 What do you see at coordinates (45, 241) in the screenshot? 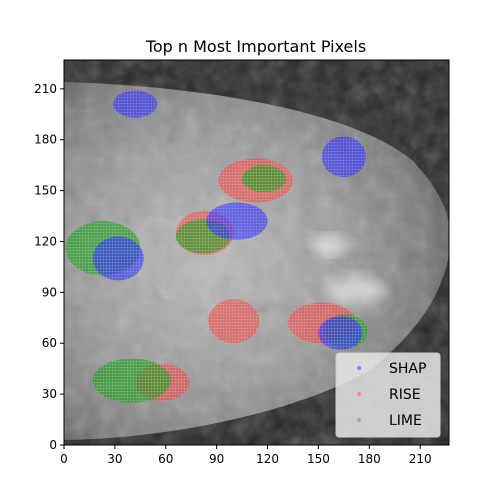
I see `y-tick-label: 120` at bounding box center [45, 241].